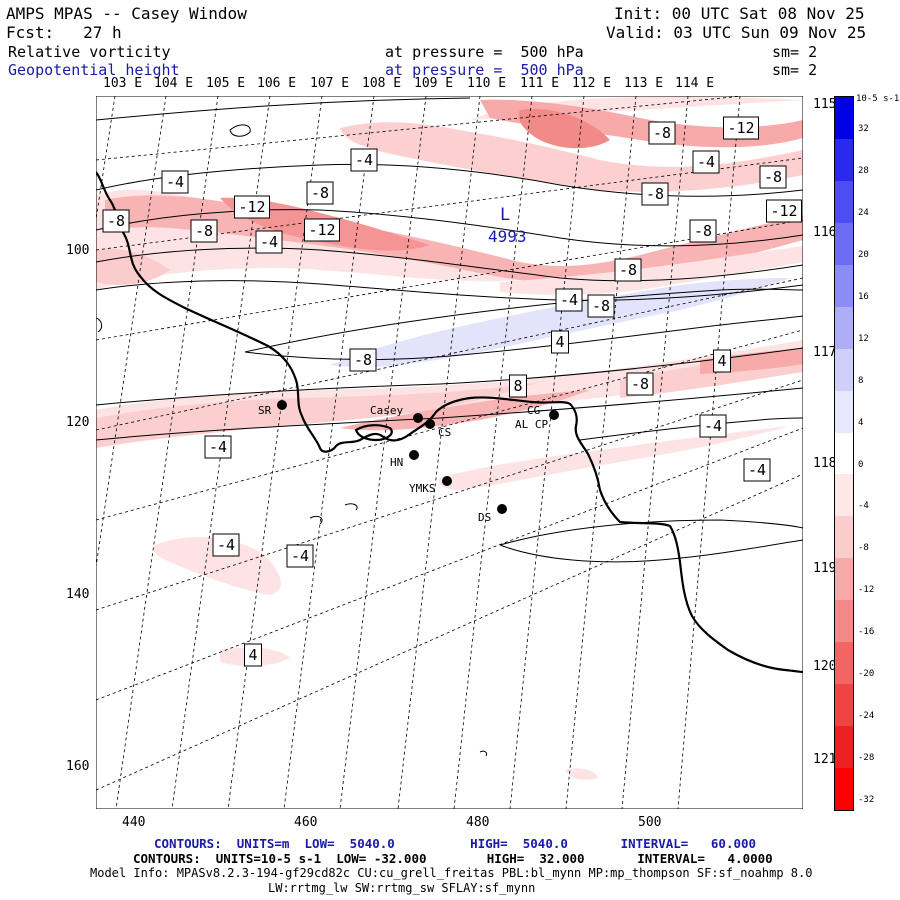 The height and width of the screenshot is (900, 900). What do you see at coordinates (89, 52) in the screenshot?
I see `field1-name: Relative vorticity` at bounding box center [89, 52].